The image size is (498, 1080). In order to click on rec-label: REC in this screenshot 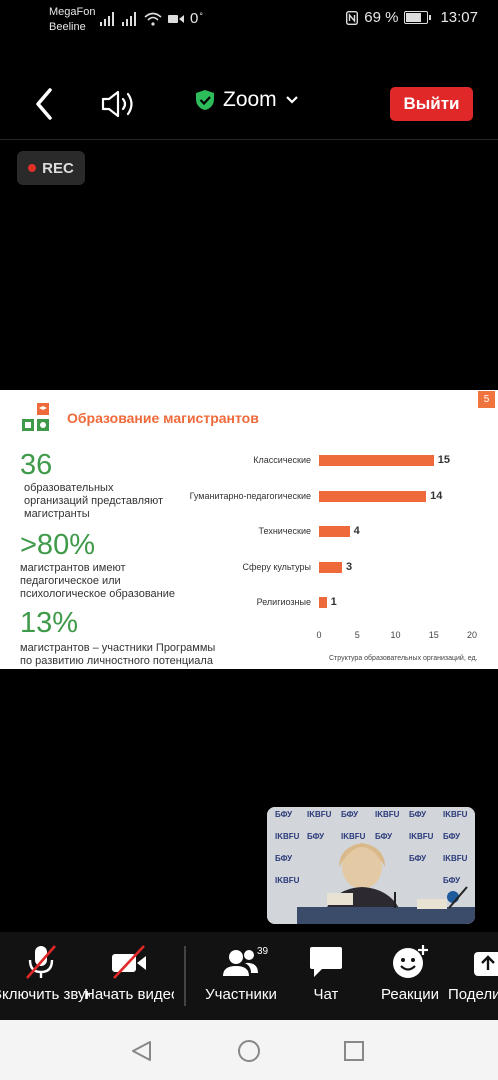, I will do `click(58, 168)`.